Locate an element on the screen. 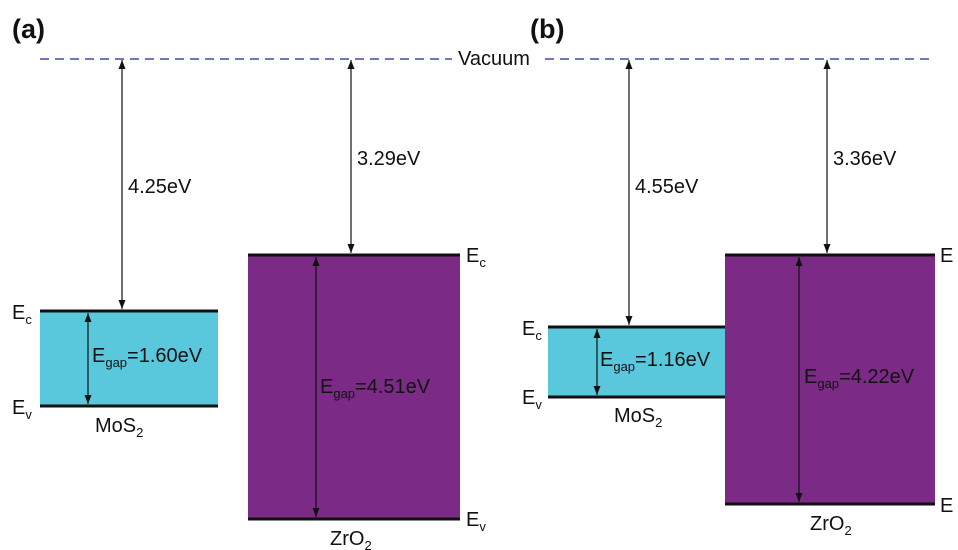 The height and width of the screenshot is (550, 958). panel-a-mos2-affinity-value: 4.25eV is located at coordinates (160, 187).